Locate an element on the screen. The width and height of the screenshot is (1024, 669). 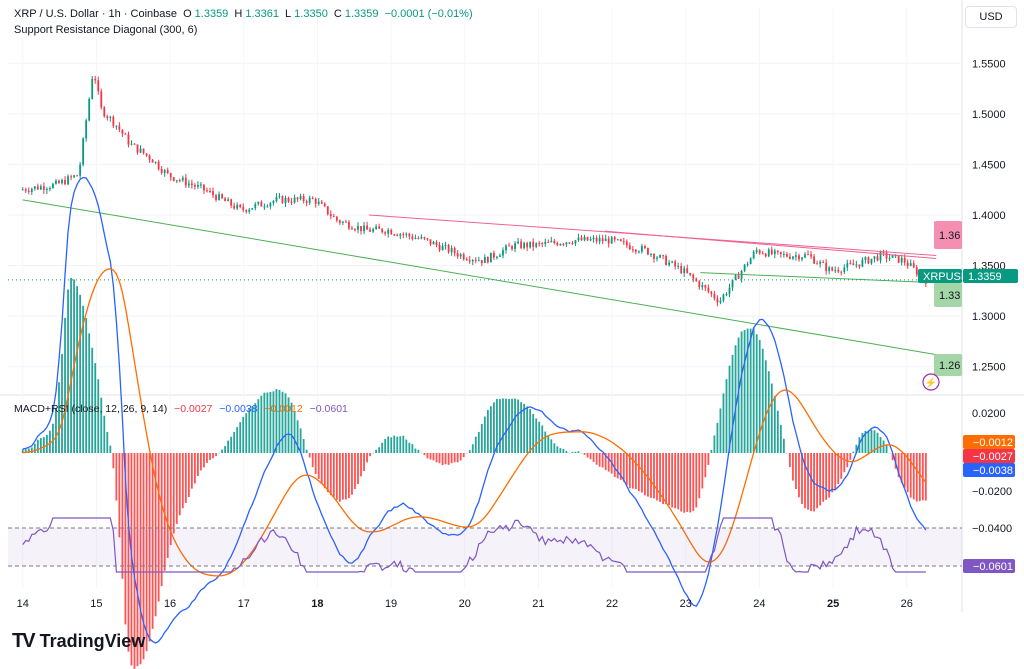
symbol-title: XRP / U.S. Dollar · 1h · Coinbase is located at coordinates (96, 14).